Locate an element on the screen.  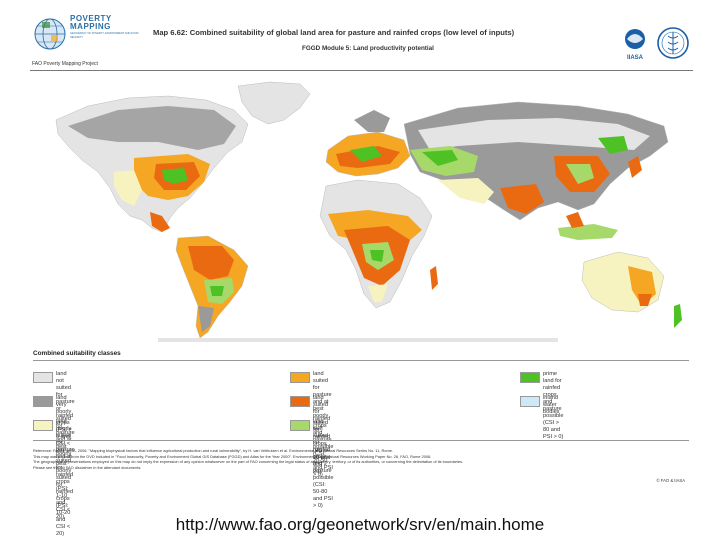
legend-label: inland water bodies is located at coordinates (551, 405).